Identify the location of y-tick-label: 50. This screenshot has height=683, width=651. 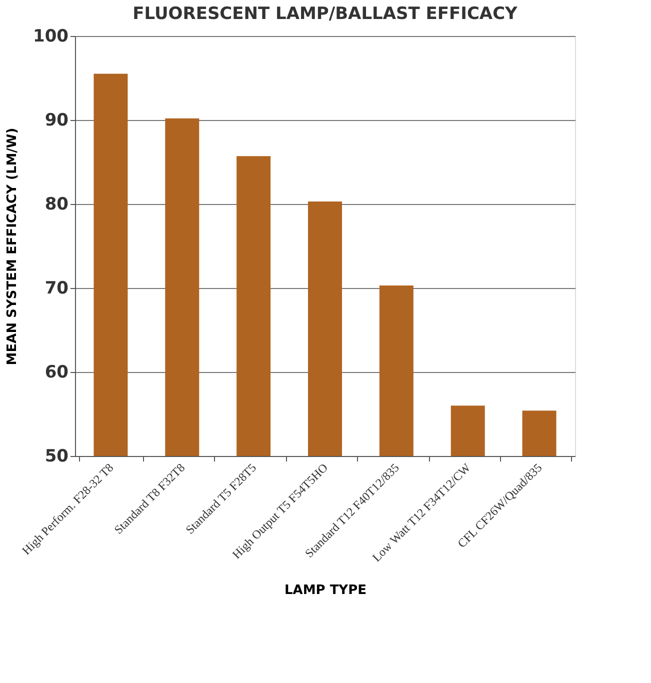
(56, 456).